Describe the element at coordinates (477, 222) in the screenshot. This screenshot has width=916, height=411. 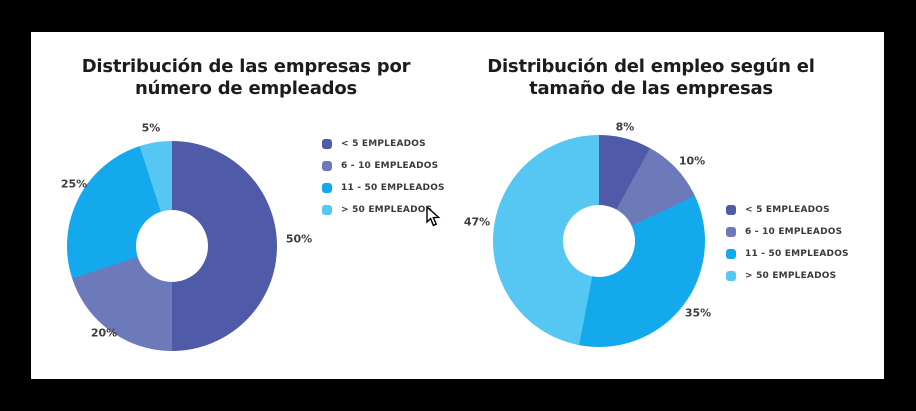
I see `value-label: 47%` at that location.